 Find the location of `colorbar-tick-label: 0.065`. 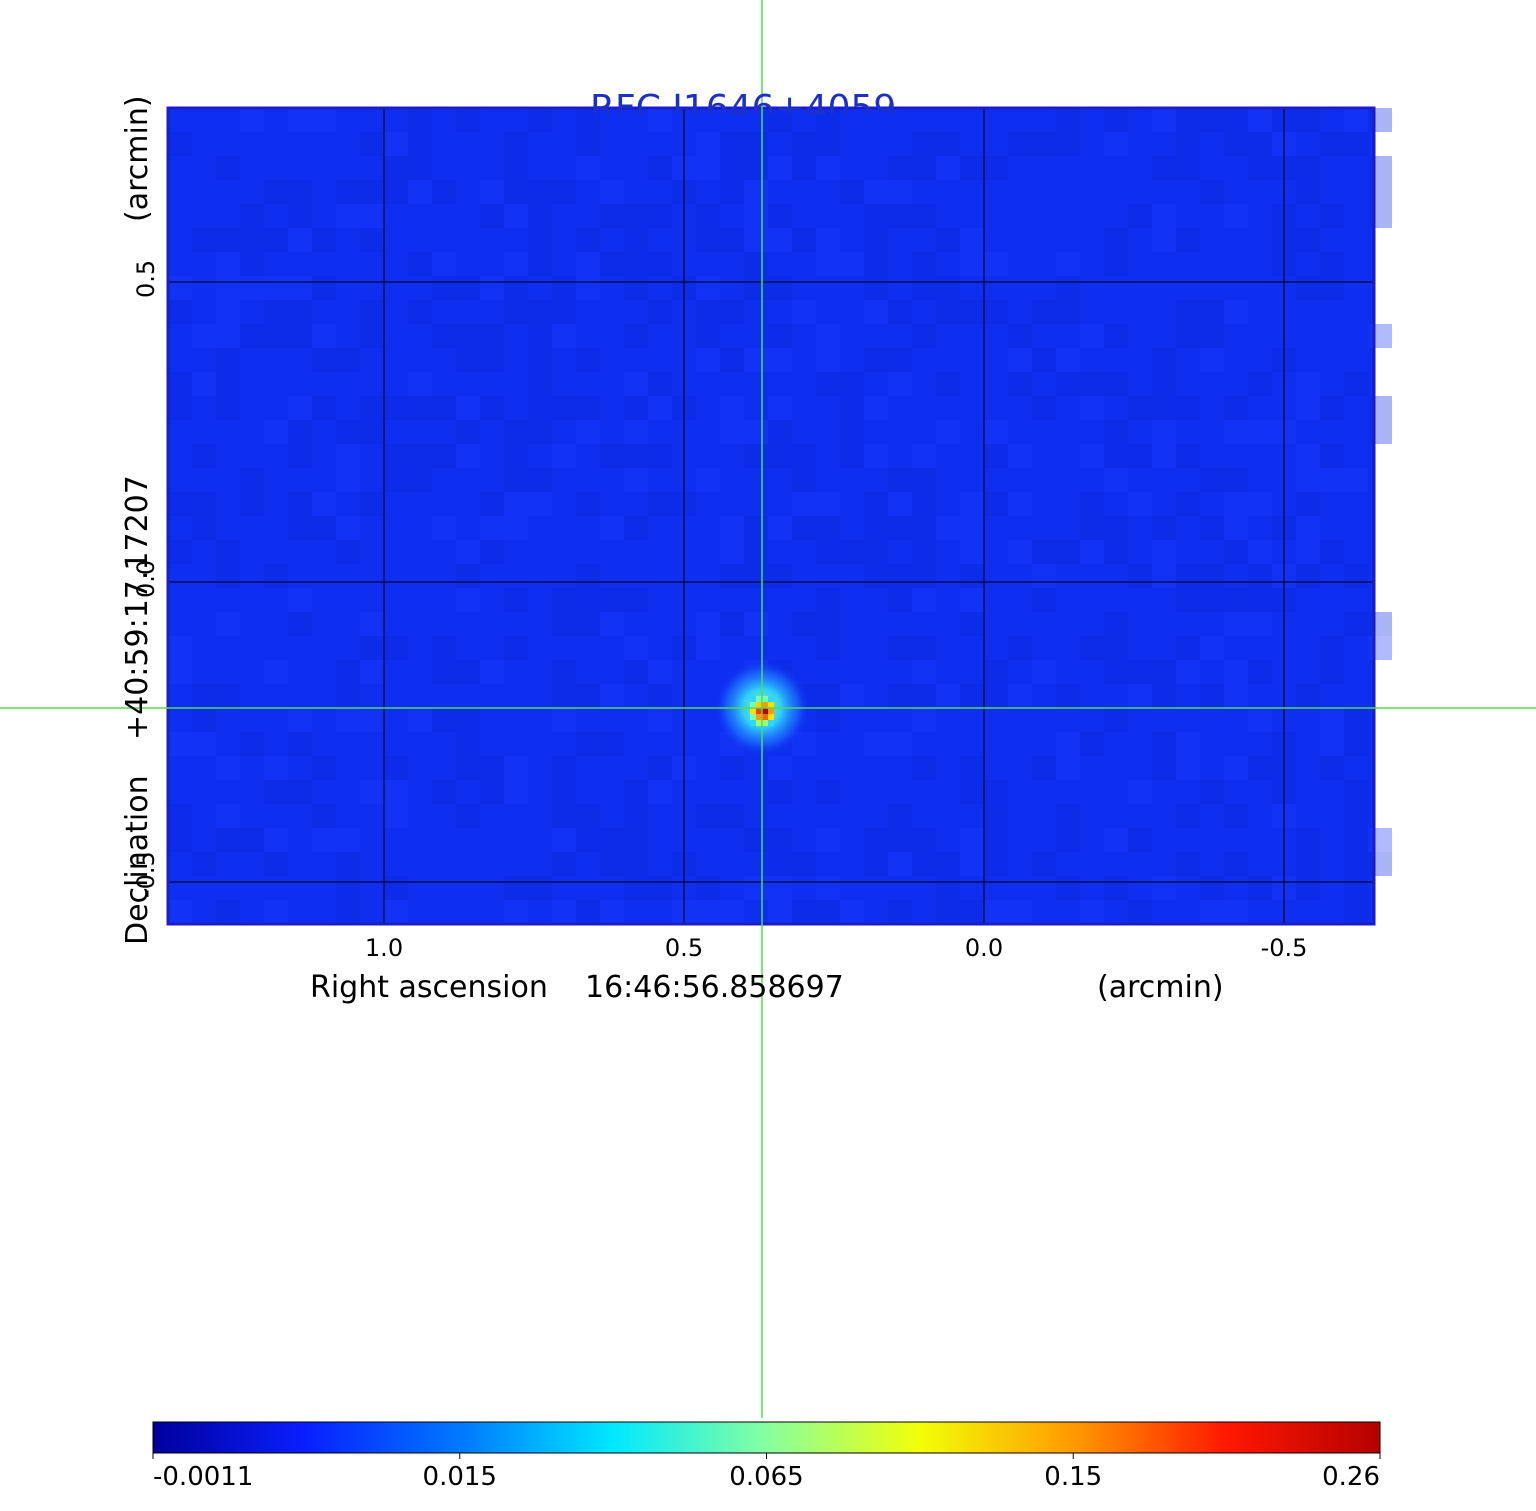

colorbar-tick-label: 0.065 is located at coordinates (766, 1477).